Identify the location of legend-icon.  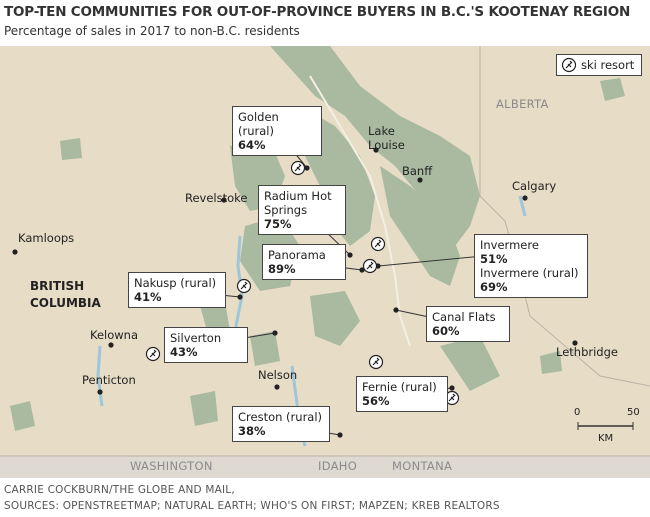
(569, 65).